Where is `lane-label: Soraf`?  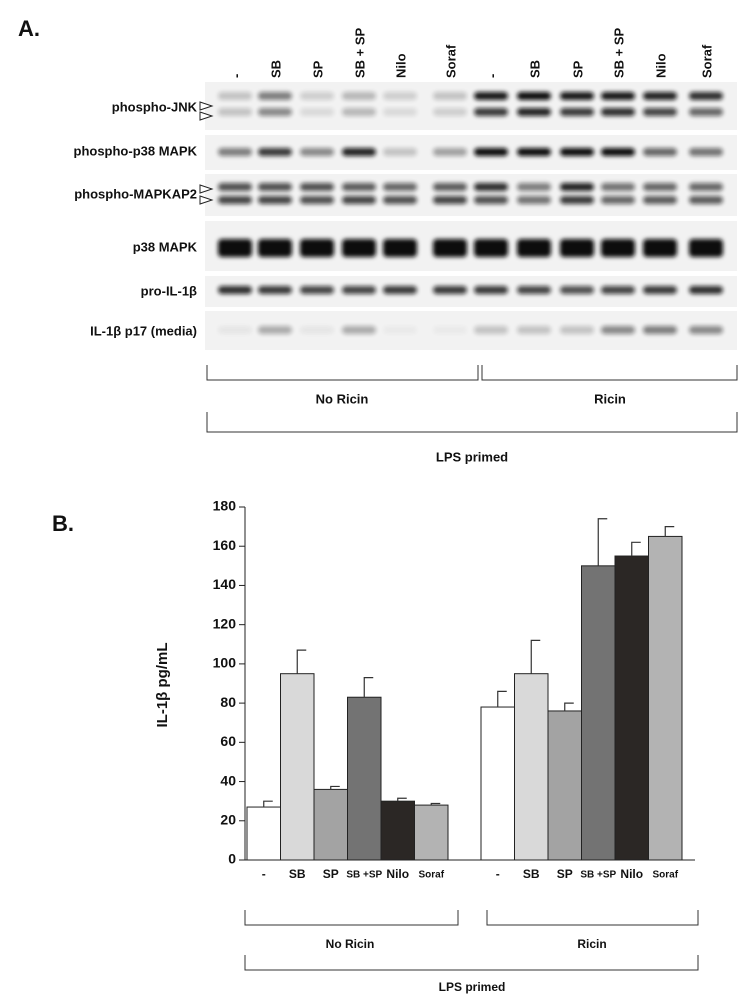
lane-label: Soraf is located at coordinates (450, 61).